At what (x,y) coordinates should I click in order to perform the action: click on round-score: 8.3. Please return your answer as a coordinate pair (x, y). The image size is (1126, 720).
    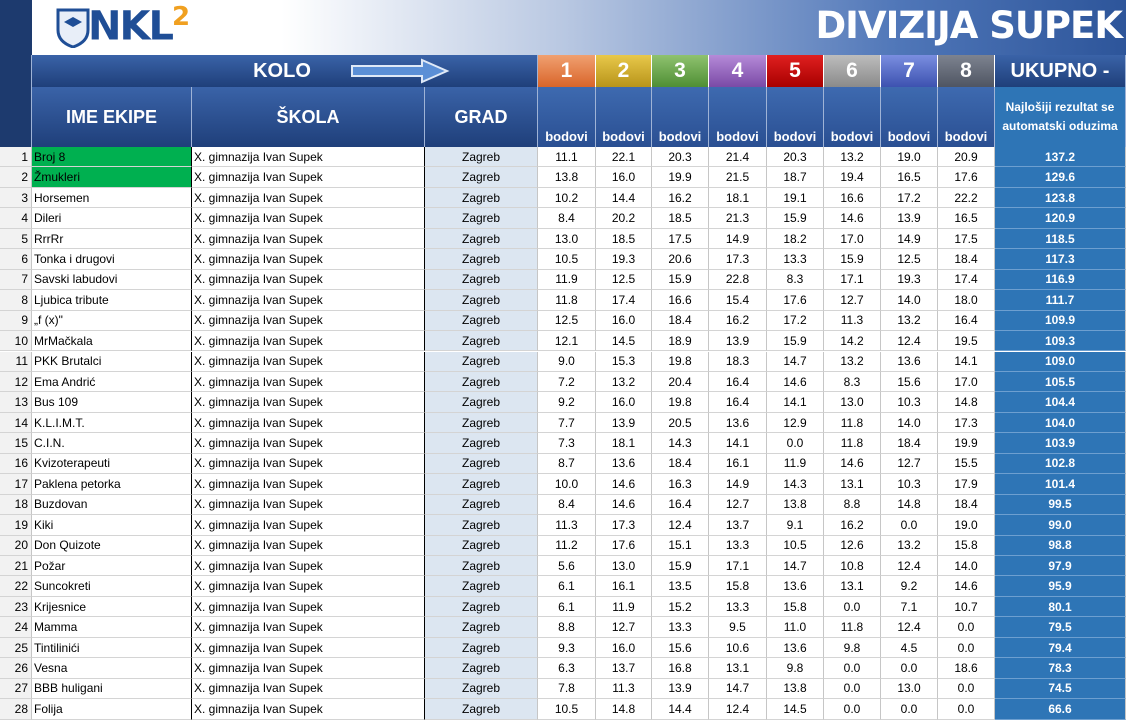
    Looking at the image, I should click on (852, 382).